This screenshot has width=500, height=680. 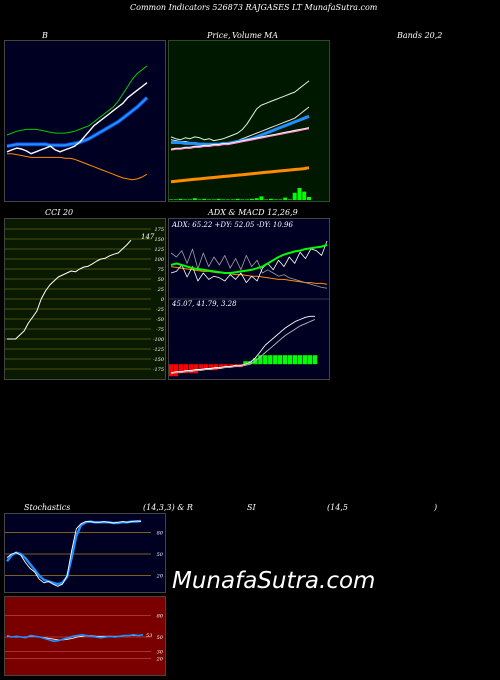 I want to click on adx-readout: ADX: 65.22 +DY: 52.05 -DY: 10.96, so click(x=232, y=225).